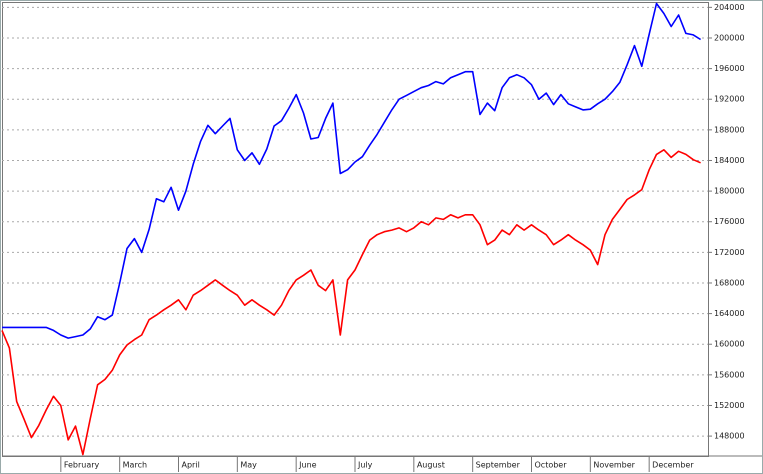 The image size is (763, 474). Describe the element at coordinates (729, 374) in the screenshot. I see `y-tick-label: 156000` at that location.